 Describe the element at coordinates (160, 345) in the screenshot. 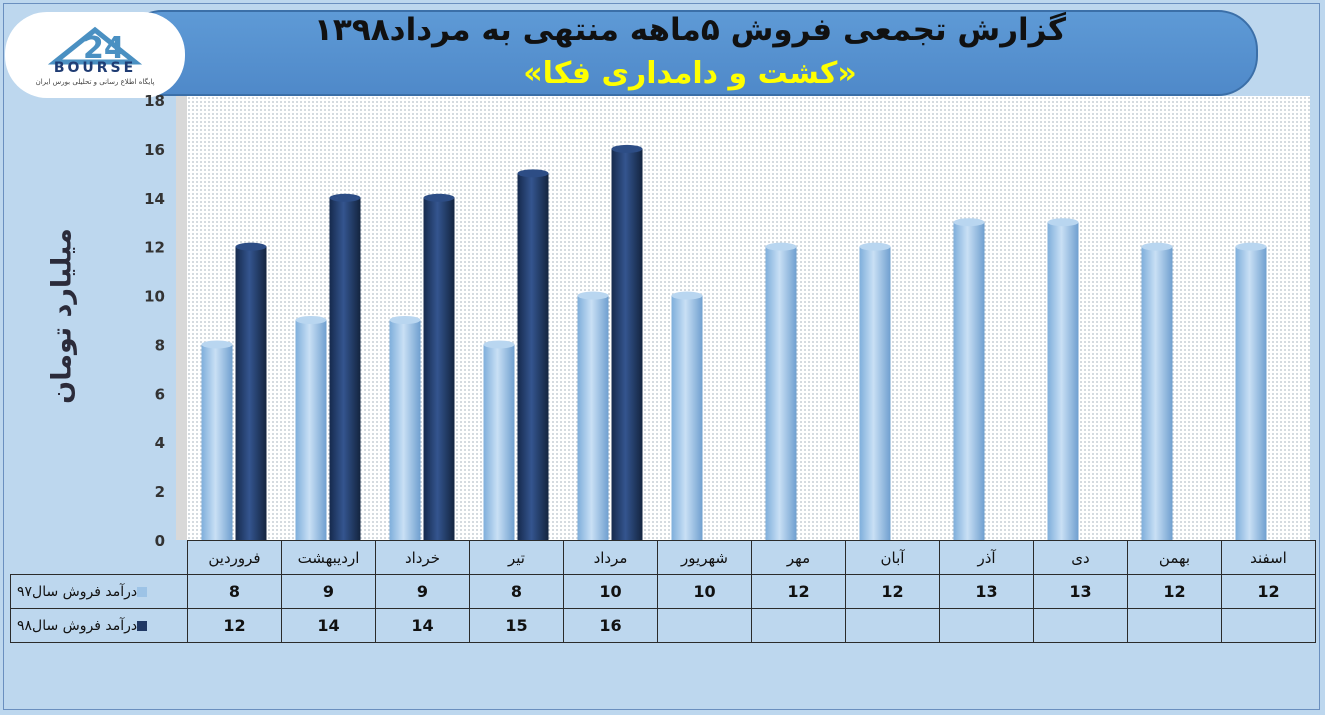

I see `y-tick-label: 8` at that location.